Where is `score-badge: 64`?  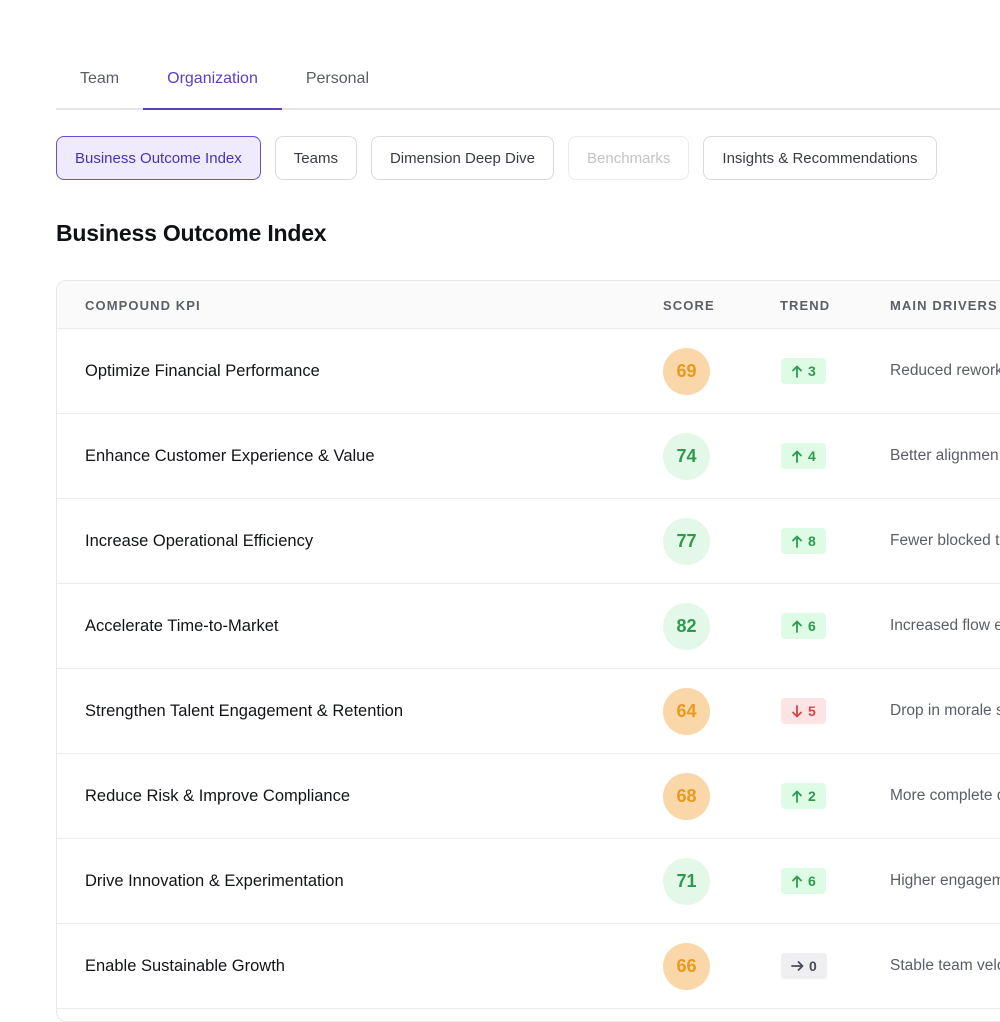 score-badge: 64 is located at coordinates (686, 711).